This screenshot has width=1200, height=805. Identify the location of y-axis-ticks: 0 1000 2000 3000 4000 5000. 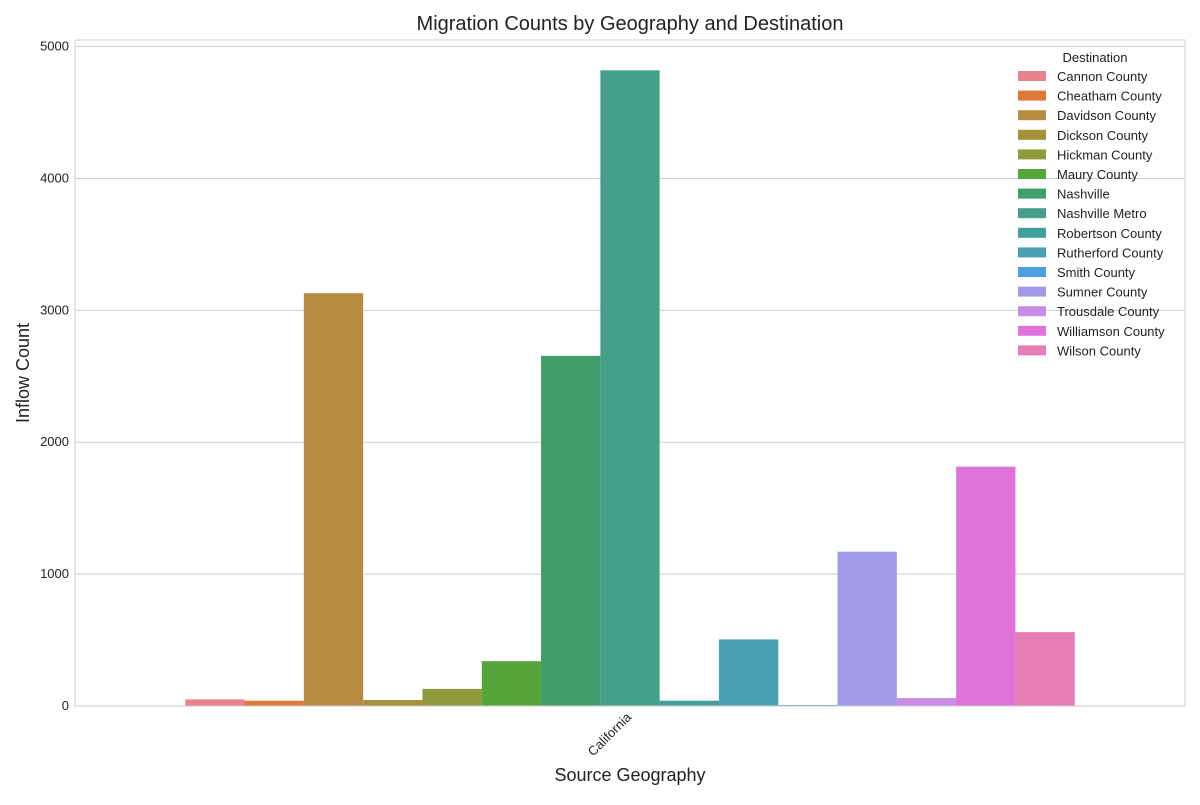
(54, 376).